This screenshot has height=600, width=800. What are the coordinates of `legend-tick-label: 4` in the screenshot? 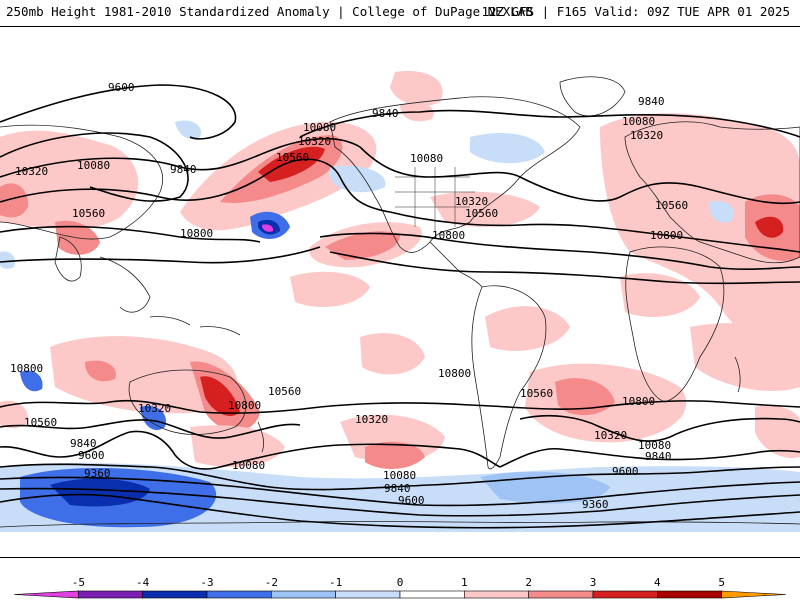 It's located at (657, 582).